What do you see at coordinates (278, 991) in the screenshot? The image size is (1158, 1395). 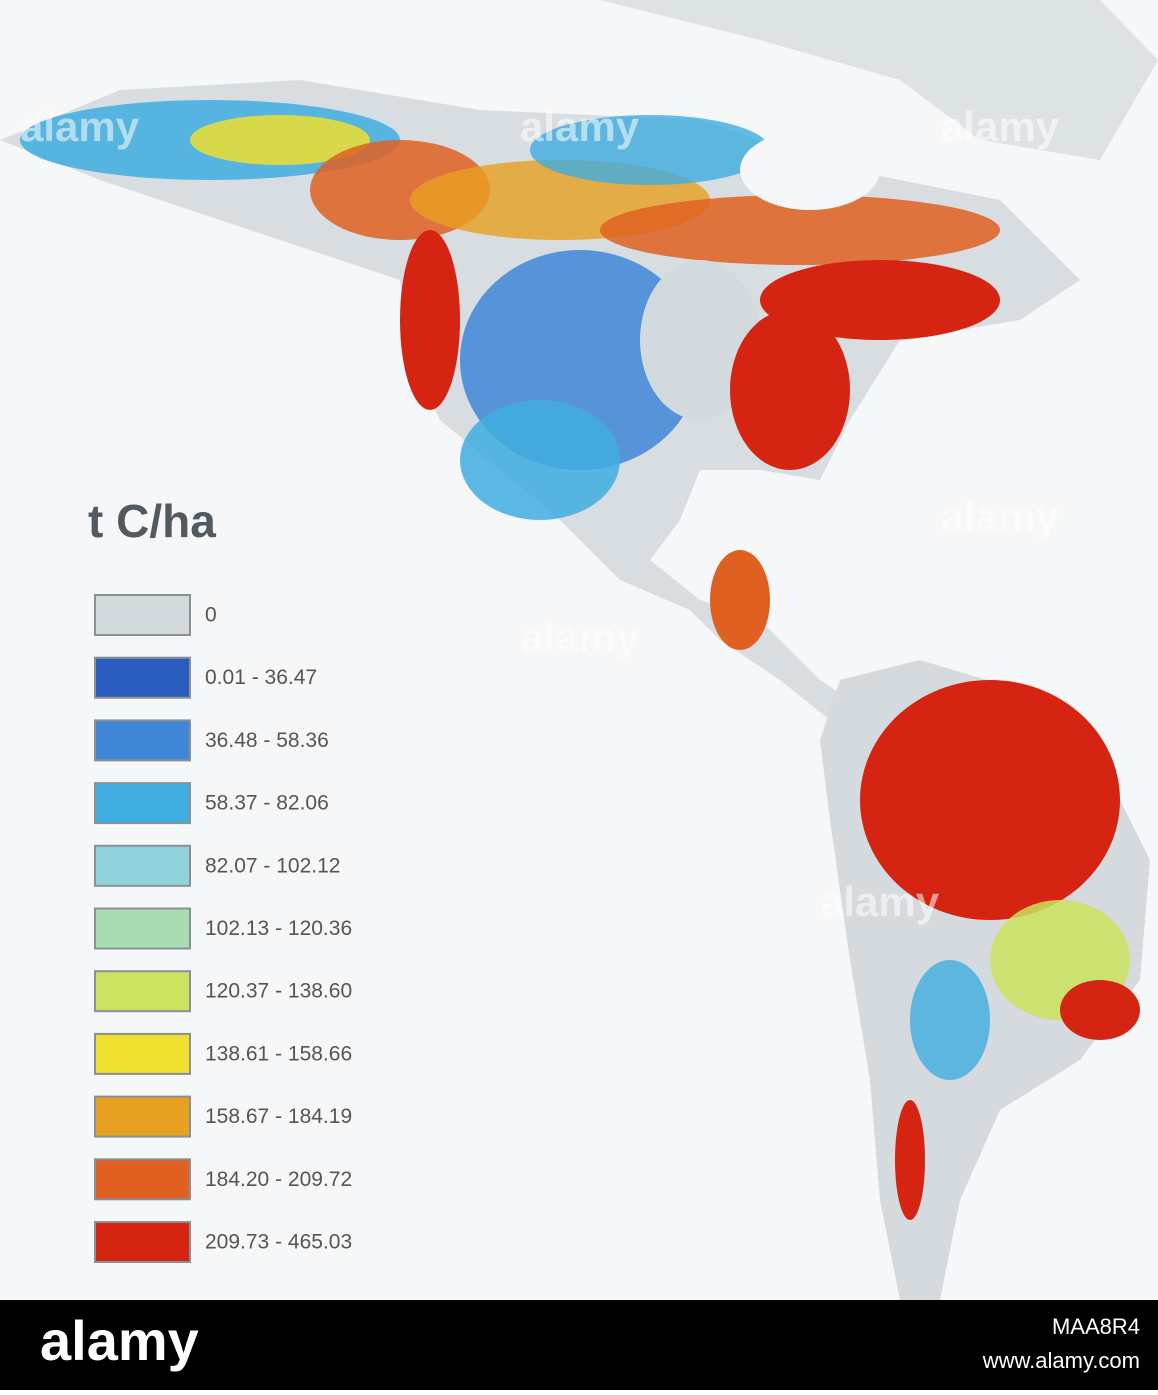 I see `legend-label: 120.37 - 138.60` at bounding box center [278, 991].